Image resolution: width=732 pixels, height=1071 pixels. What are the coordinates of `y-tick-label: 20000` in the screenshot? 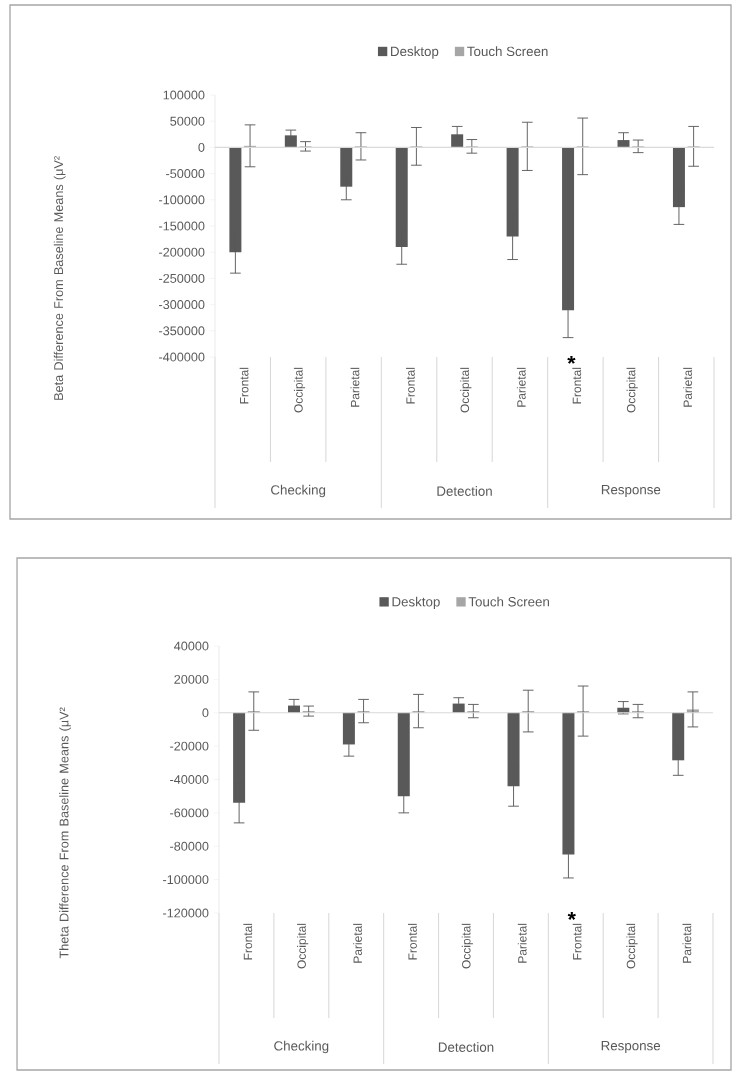 It's located at (191, 679).